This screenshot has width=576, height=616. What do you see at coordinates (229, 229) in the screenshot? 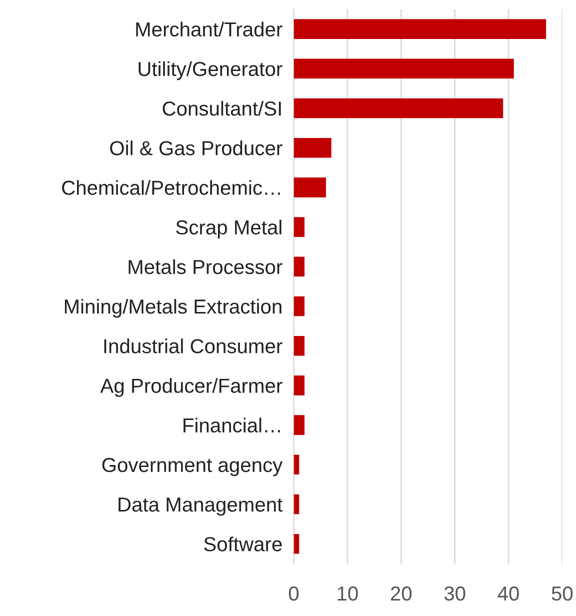
I see `y-tick-label: Scrap Metal` at bounding box center [229, 229].